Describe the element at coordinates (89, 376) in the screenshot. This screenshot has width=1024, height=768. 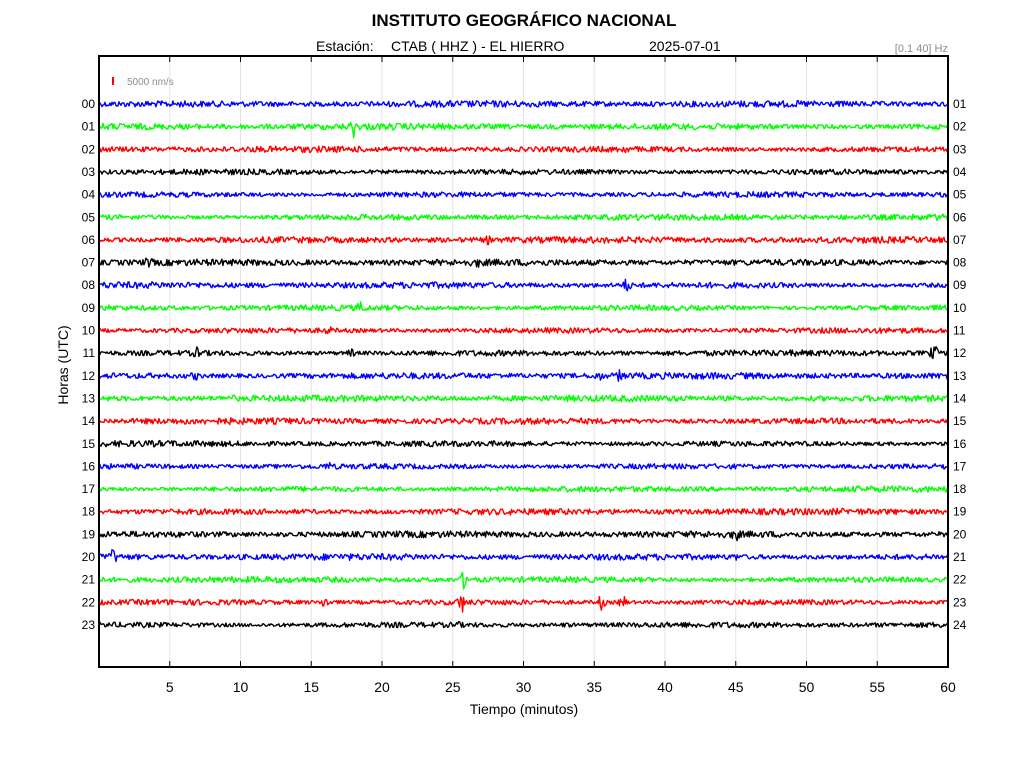
I see `hour-label-left: 12` at that location.